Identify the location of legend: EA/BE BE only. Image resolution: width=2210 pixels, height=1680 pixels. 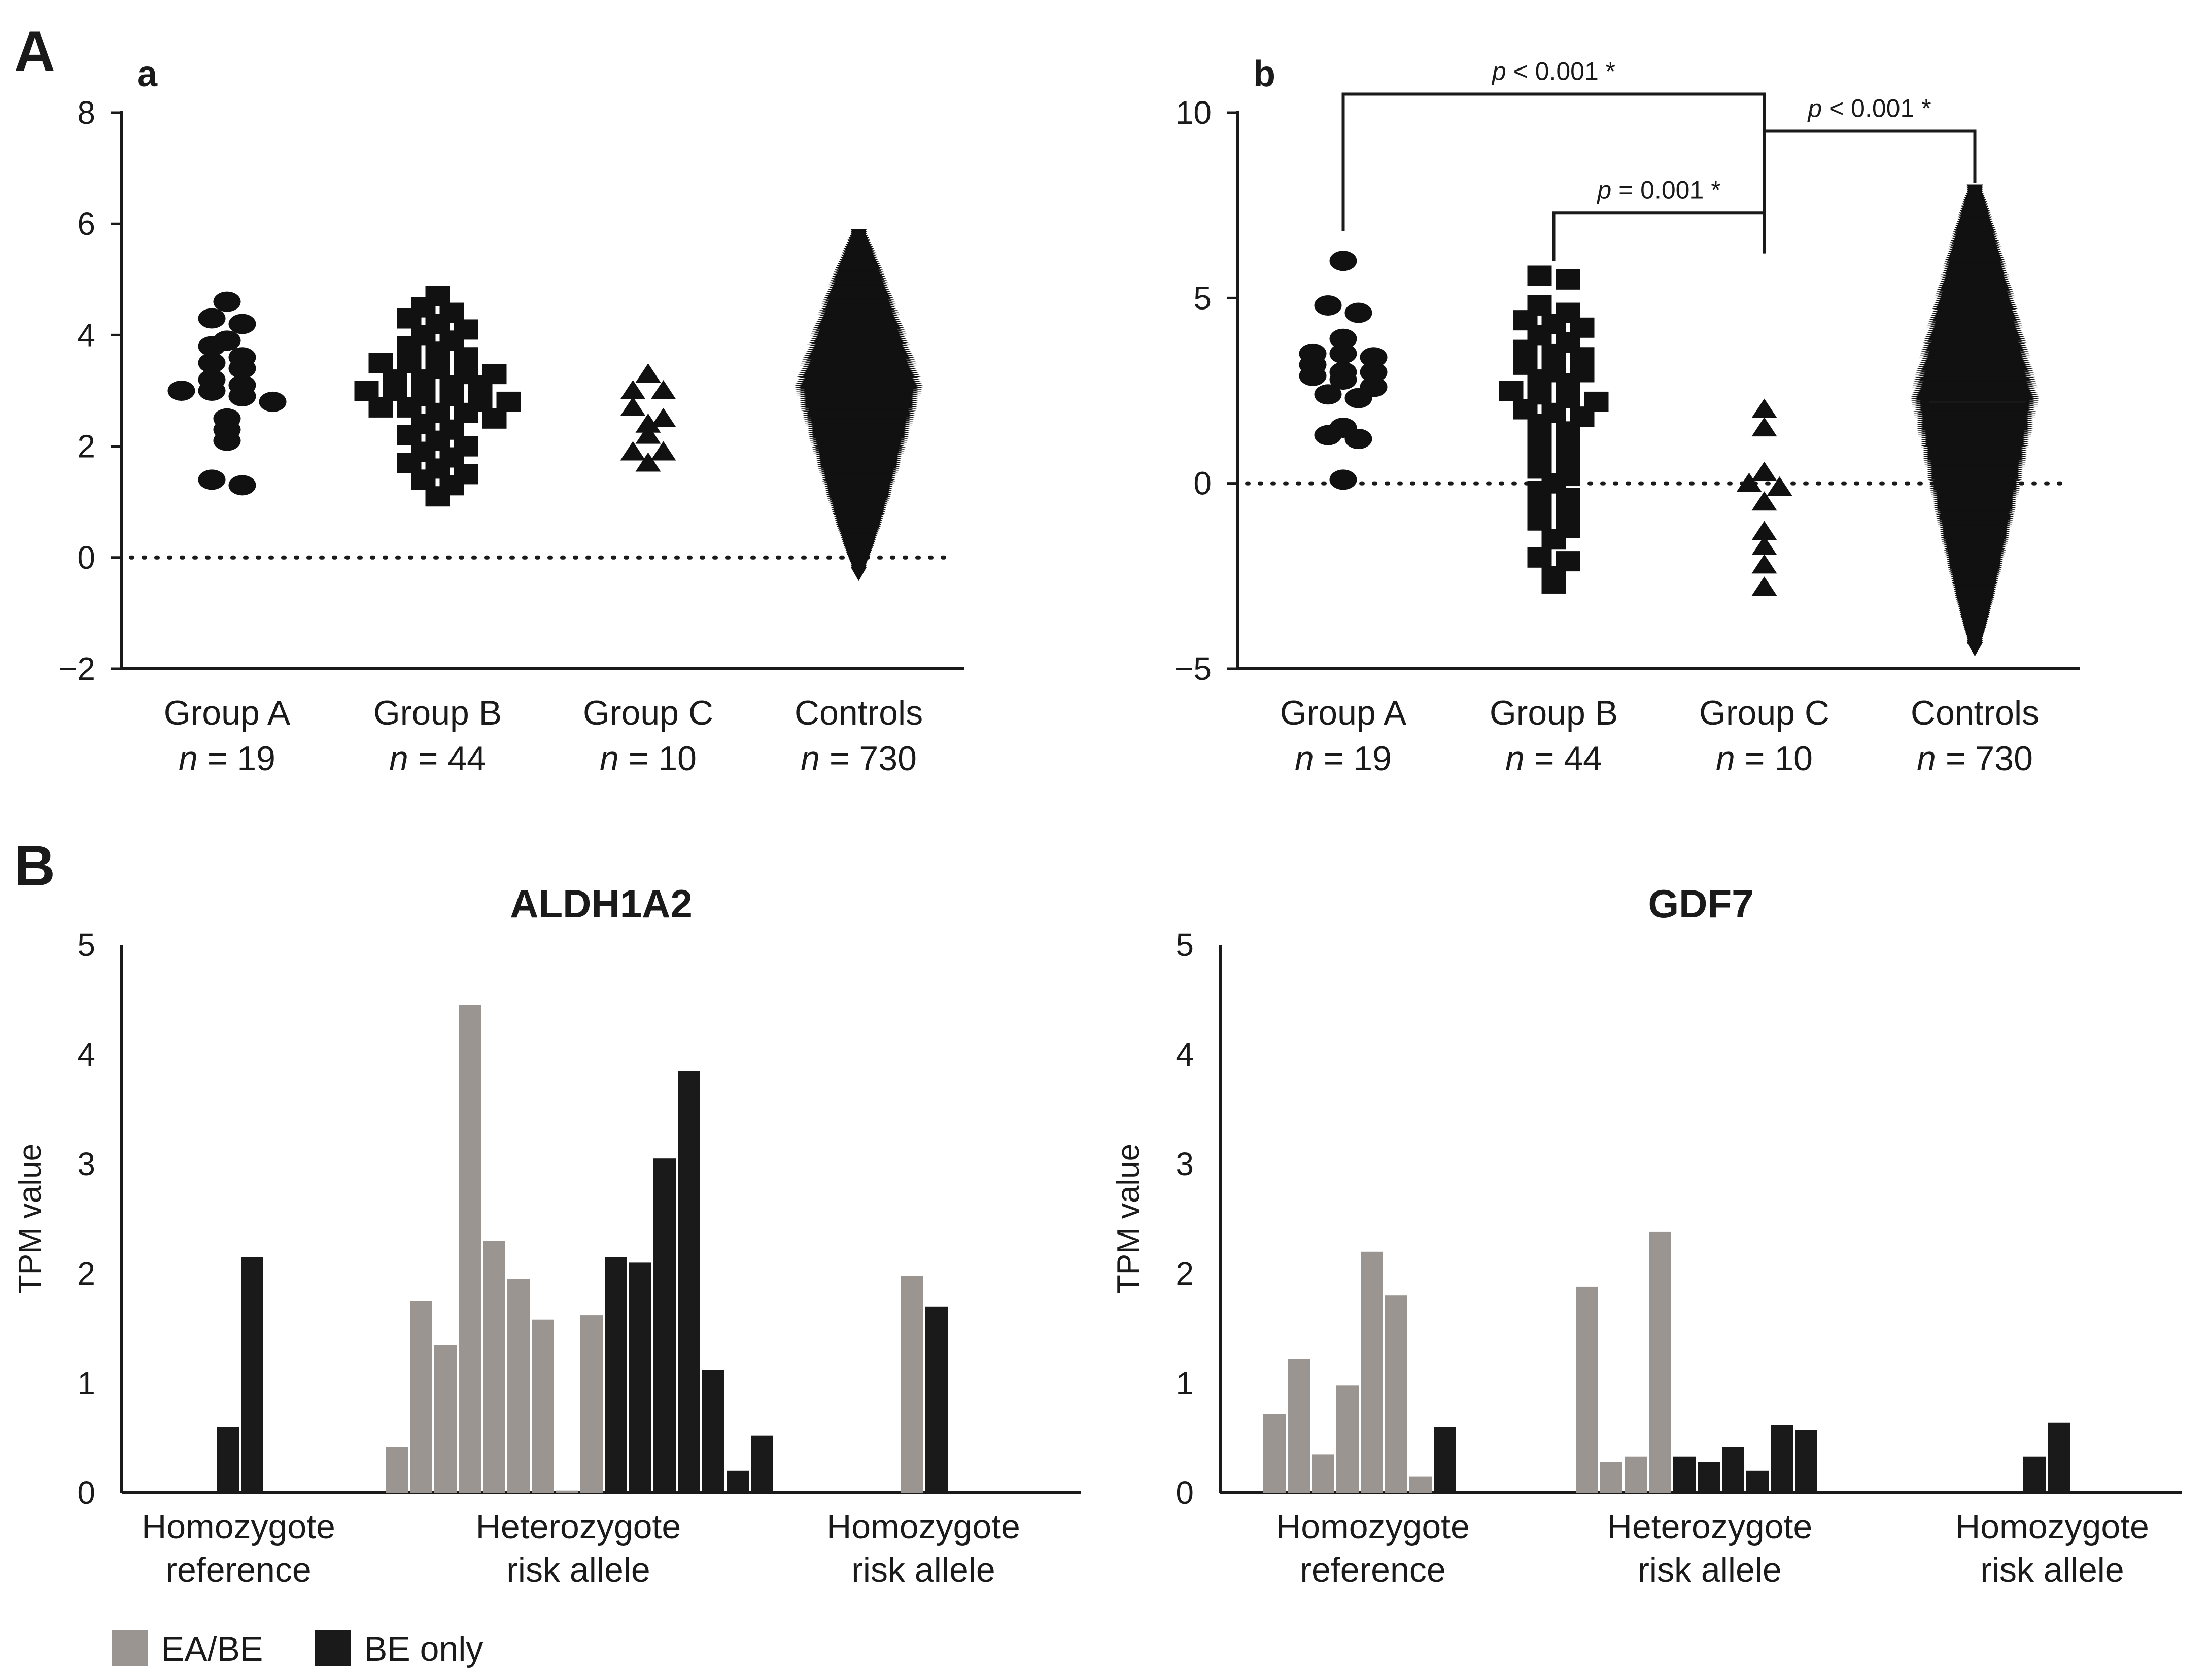
(298, 1649).